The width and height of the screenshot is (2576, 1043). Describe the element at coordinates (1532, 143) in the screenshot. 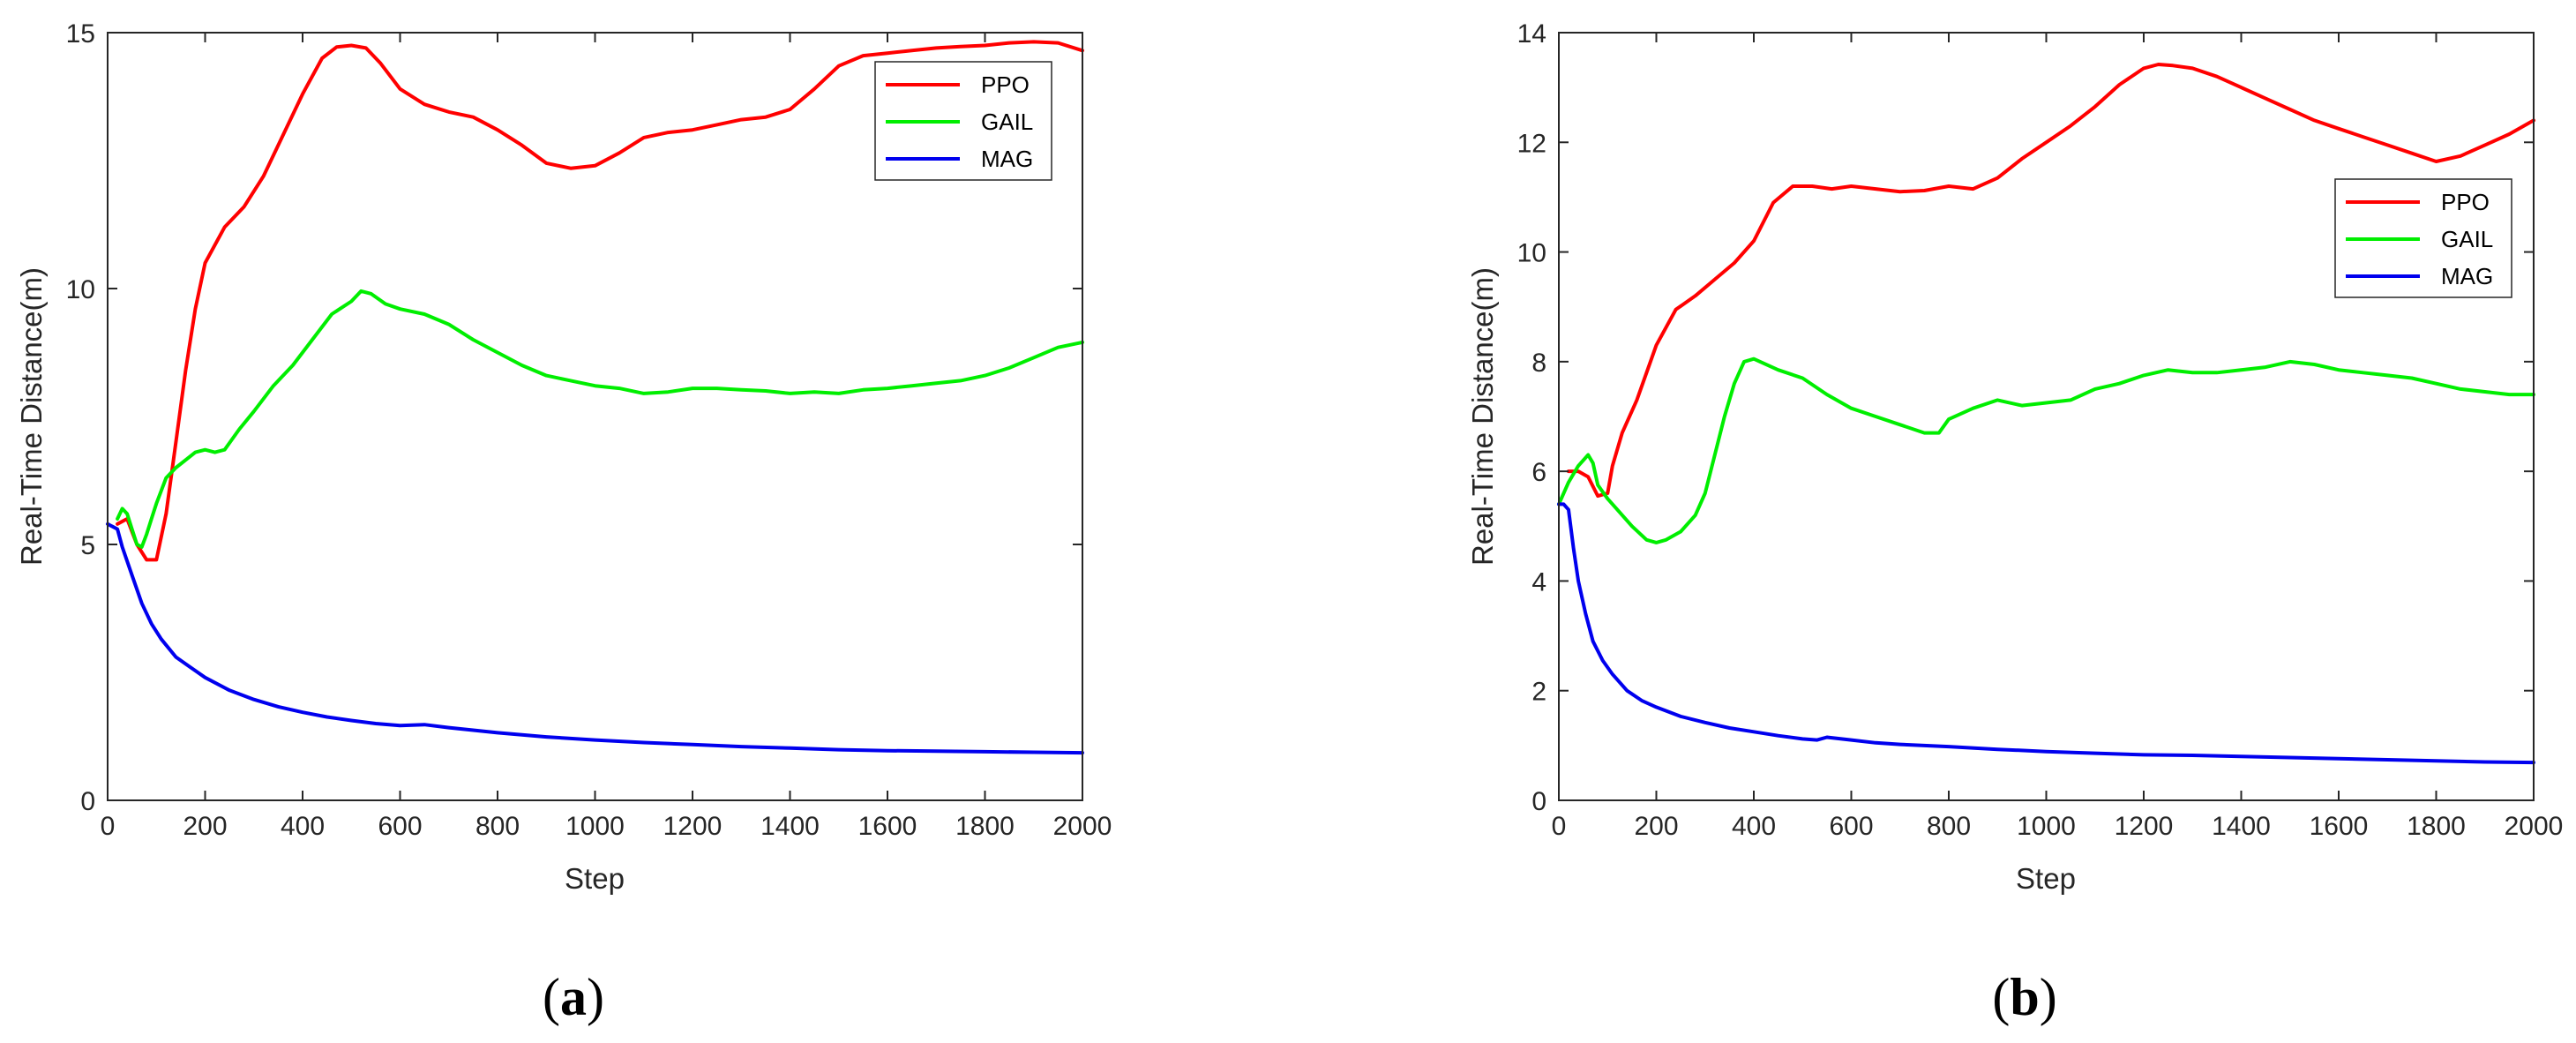

I see `y-tick-label: 12` at that location.